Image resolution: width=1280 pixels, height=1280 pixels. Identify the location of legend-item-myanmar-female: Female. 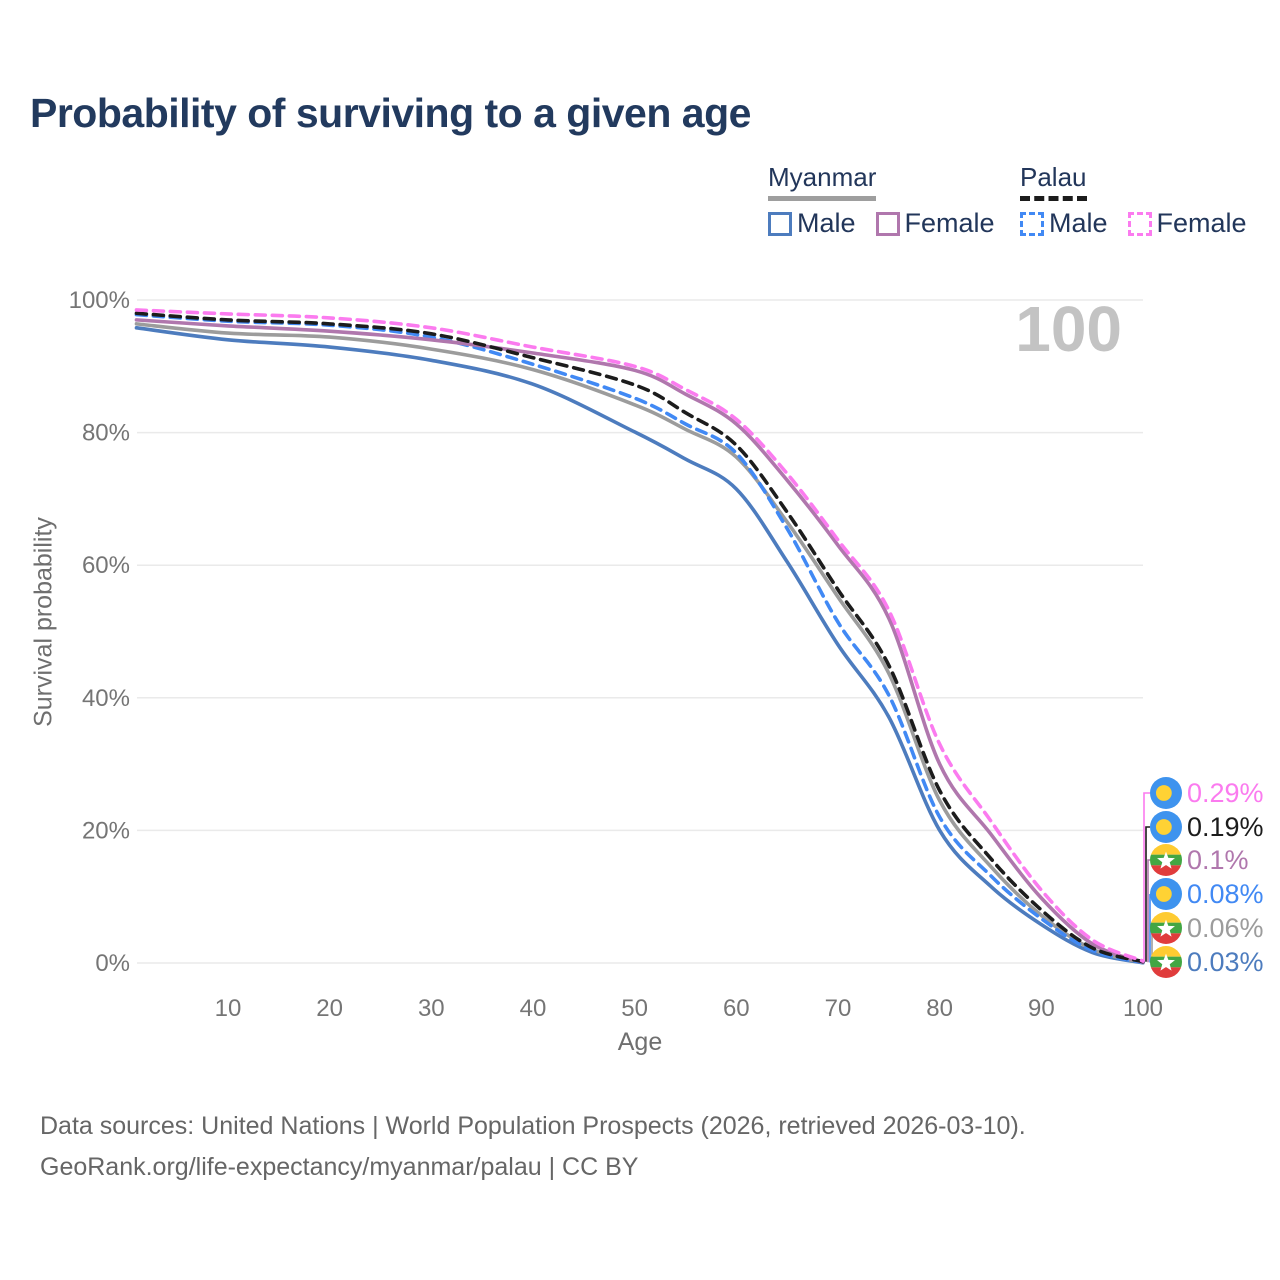
(935, 223).